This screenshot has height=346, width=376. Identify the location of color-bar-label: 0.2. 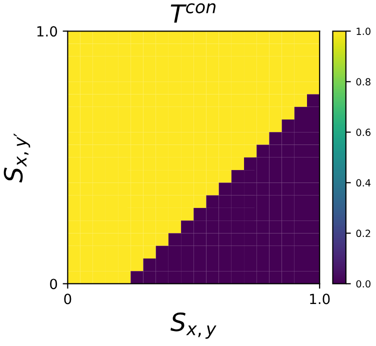
(363, 234).